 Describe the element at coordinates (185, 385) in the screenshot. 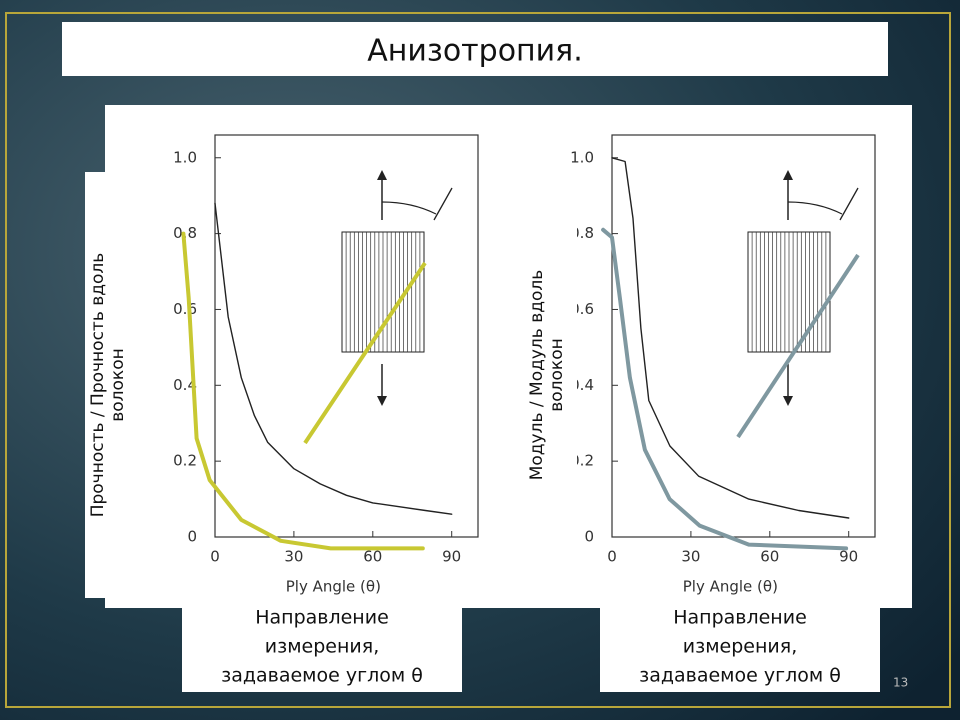

I see `y-tick-label: 0.4` at that location.